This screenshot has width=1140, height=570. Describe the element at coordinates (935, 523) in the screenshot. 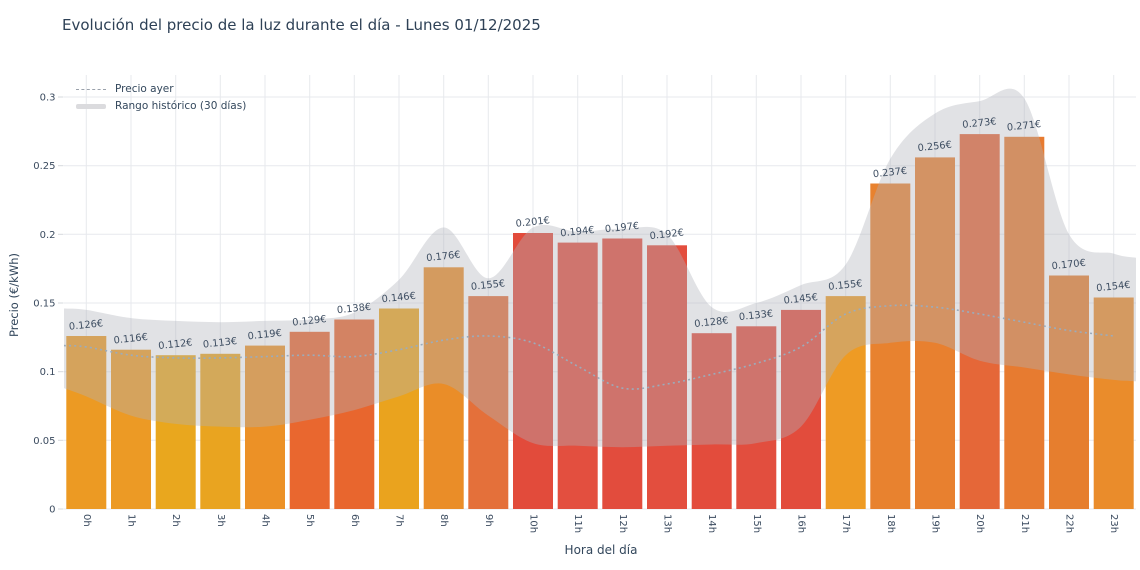

I see `x-tick-label-19h: 19h` at that location.